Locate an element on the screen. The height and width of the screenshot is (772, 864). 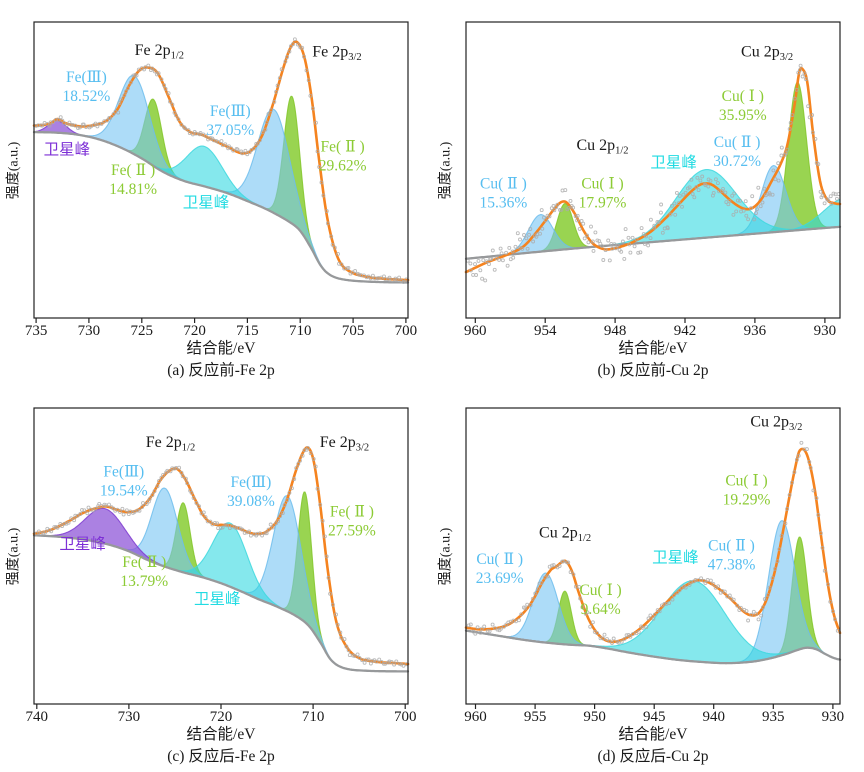
x-tick-label: 942 is located at coordinates (685, 331).